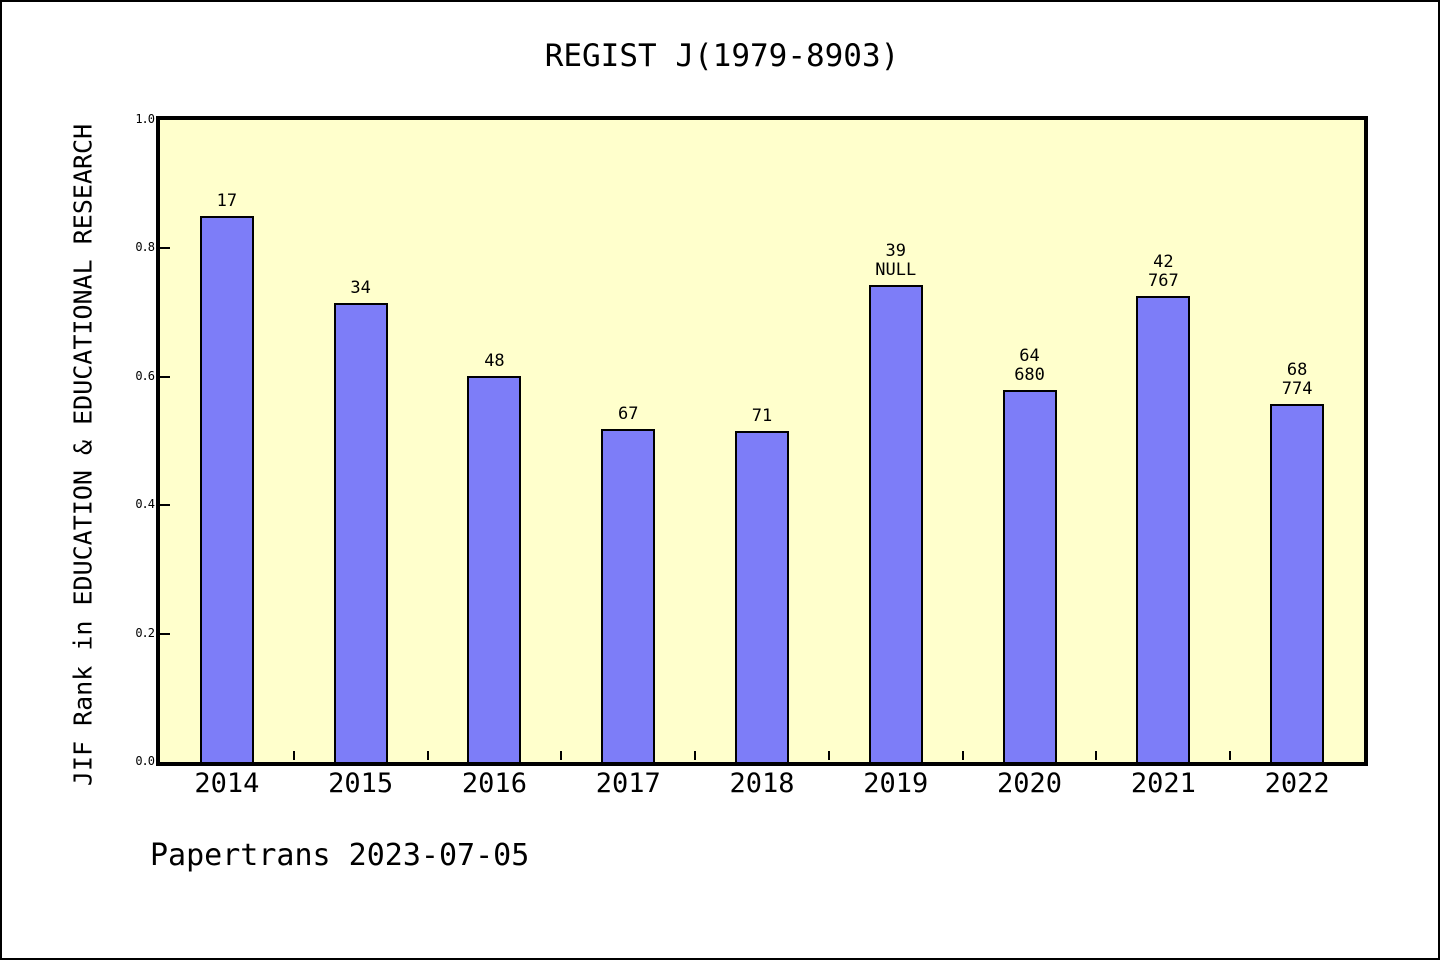 The width and height of the screenshot is (1440, 960). What do you see at coordinates (145, 504) in the screenshot?
I see `y-tick-label: 0.4` at bounding box center [145, 504].